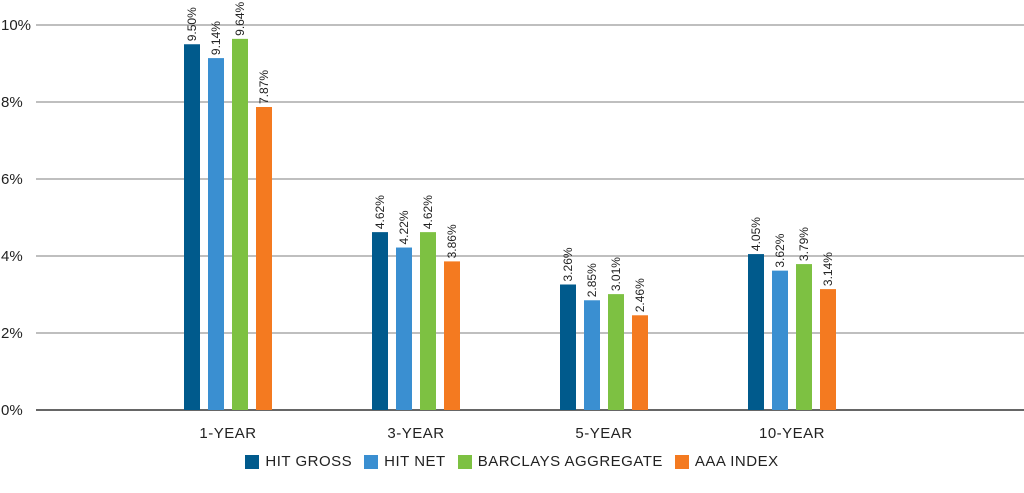 The width and height of the screenshot is (1024, 493). I want to click on legend-item: BARCLAYS AGGREGATE, so click(560, 461).